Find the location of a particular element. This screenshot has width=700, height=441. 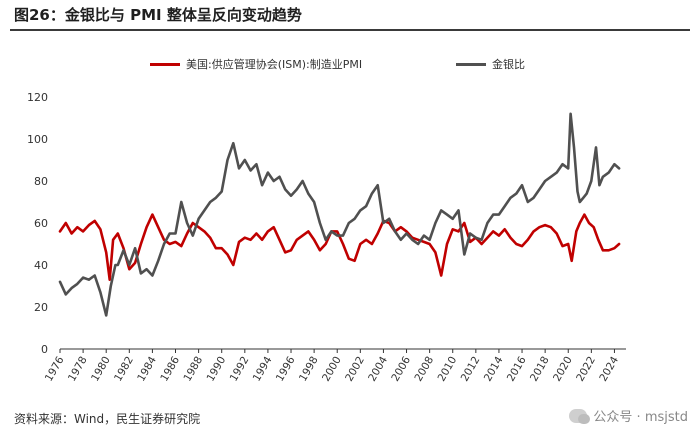

watermark: 公众号 · msjstd is located at coordinates (628, 415).